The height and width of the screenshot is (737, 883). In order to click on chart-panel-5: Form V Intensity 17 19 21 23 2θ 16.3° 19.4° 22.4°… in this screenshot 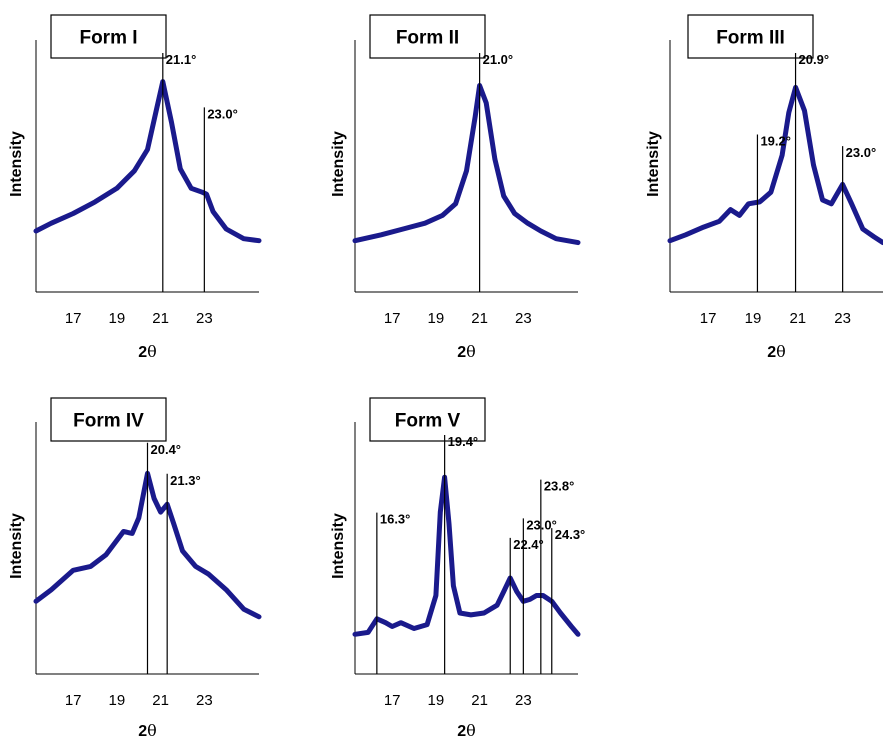, I will do `click(458, 567)`.